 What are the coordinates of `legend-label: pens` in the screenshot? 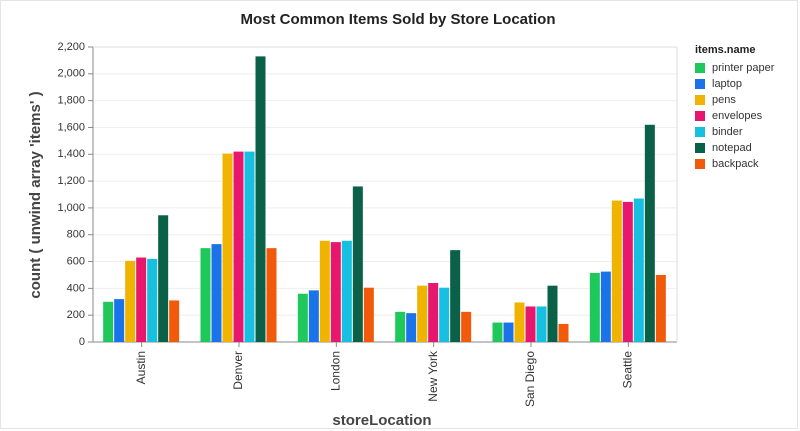 It's located at (724, 100).